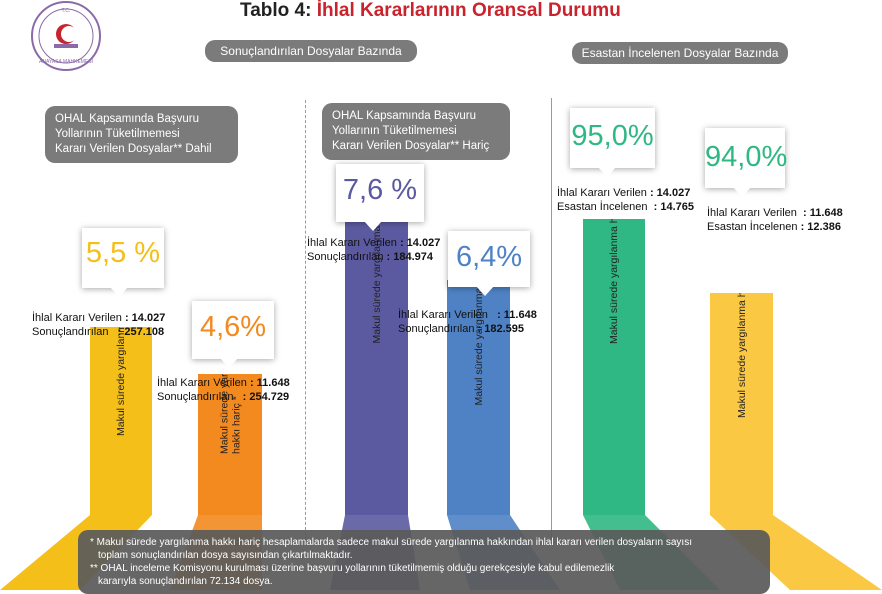  What do you see at coordinates (680, 53) in the screenshot?
I see `right-section-header: Esastan İncelenen Dosyalar Bazında` at bounding box center [680, 53].